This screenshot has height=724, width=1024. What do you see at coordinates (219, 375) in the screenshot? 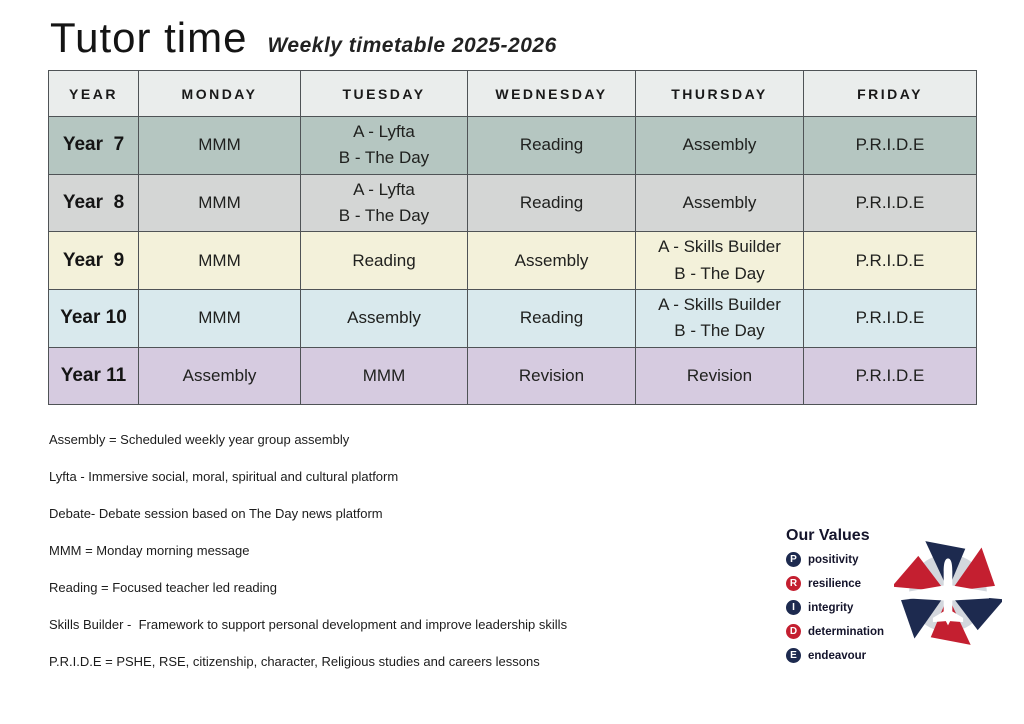
I see `cell-year11-monday: Assembly` at bounding box center [219, 375].